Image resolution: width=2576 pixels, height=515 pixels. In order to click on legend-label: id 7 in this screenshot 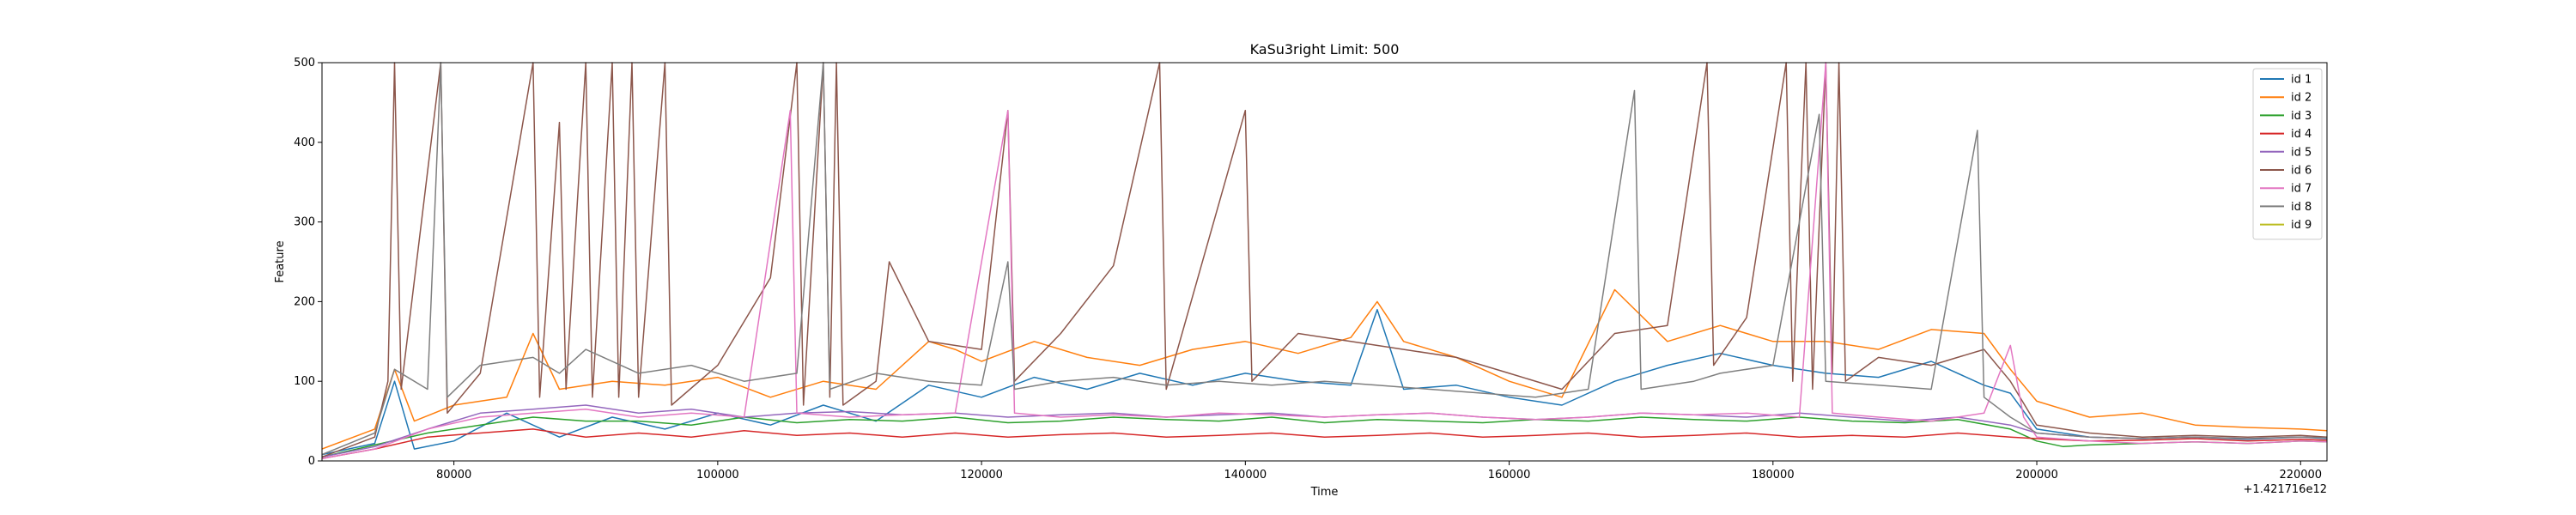, I will do `click(2302, 189)`.